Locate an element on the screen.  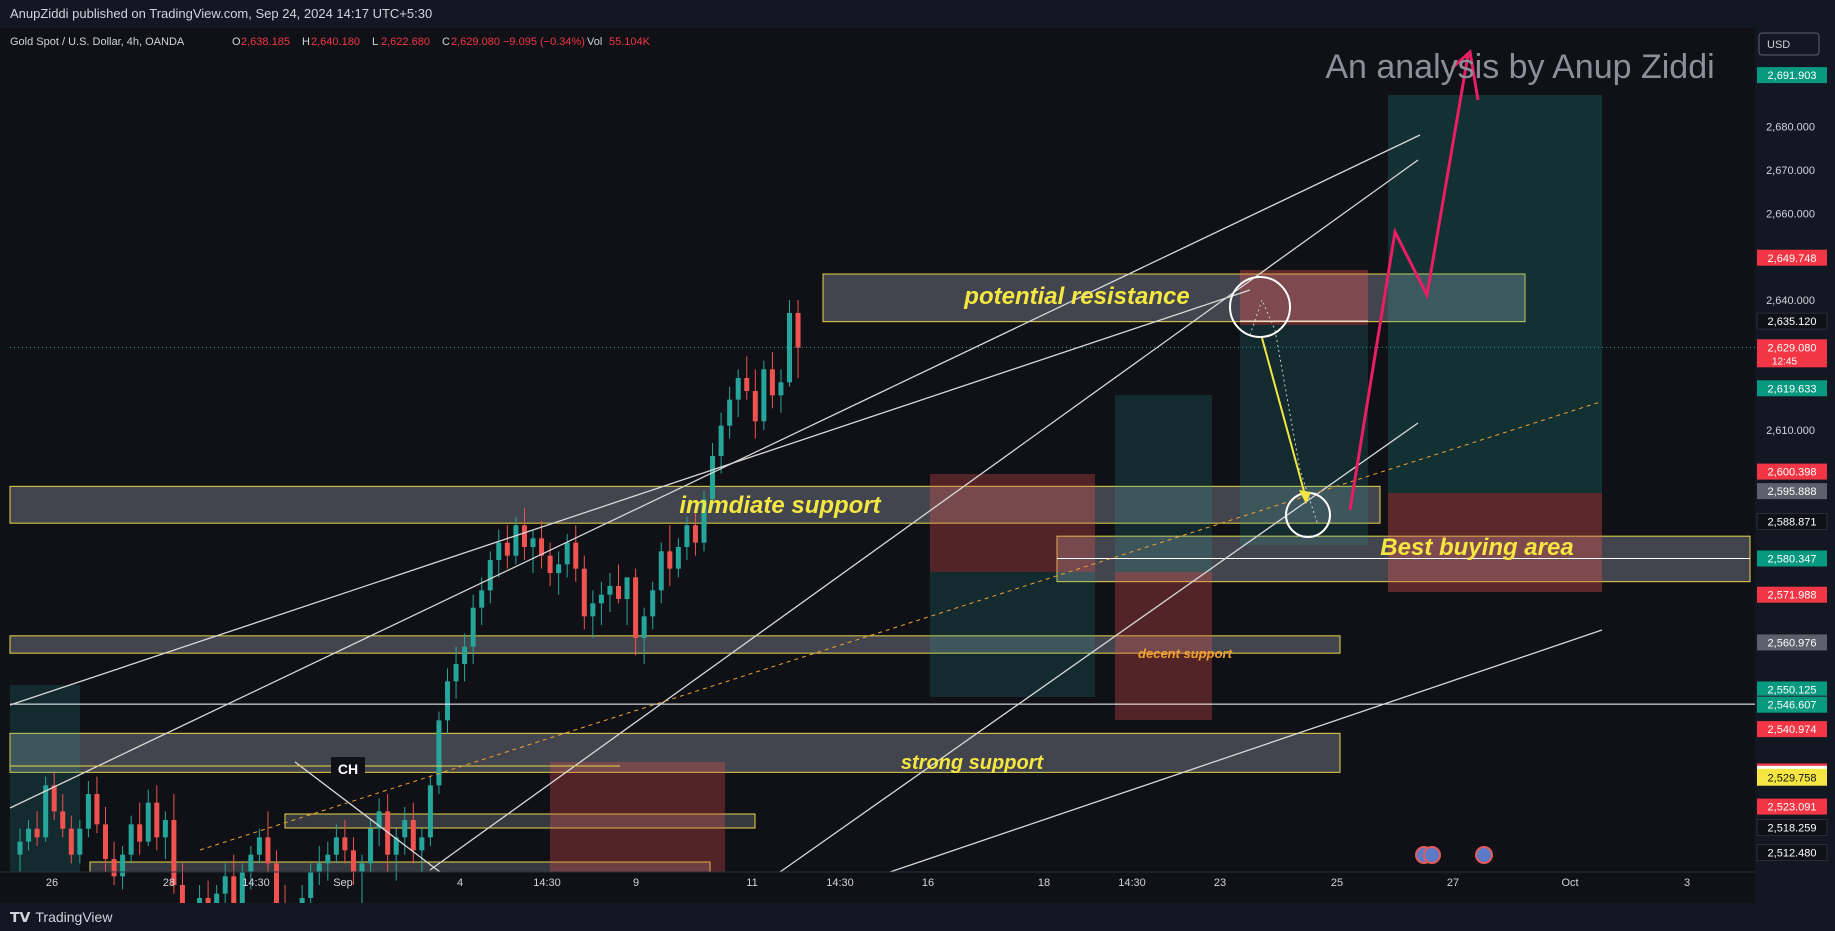
box-red-early is located at coordinates (637, 817).